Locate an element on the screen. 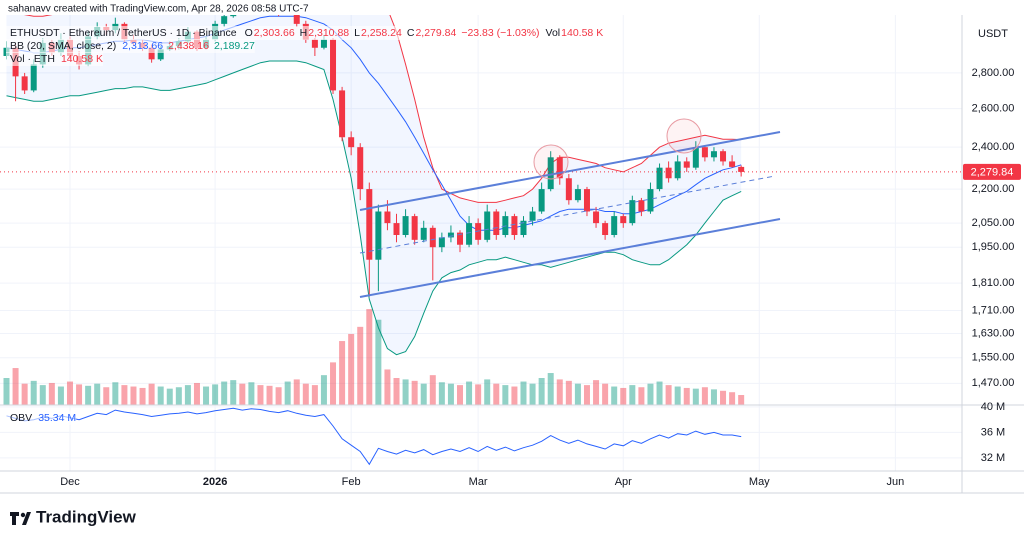 This screenshot has height=544, width=1024. legend-text: O is located at coordinates (249, 33).